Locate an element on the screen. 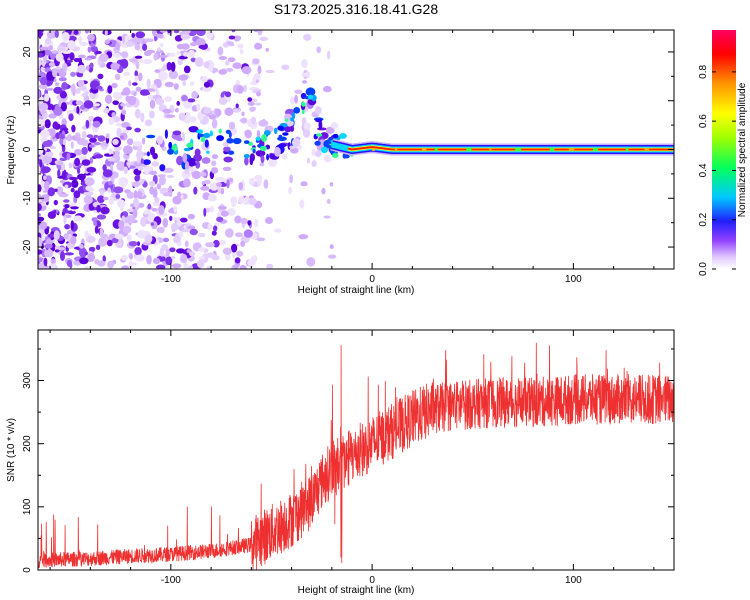 This screenshot has height=600, width=750. colorbar-gradient is located at coordinates (724, 149).